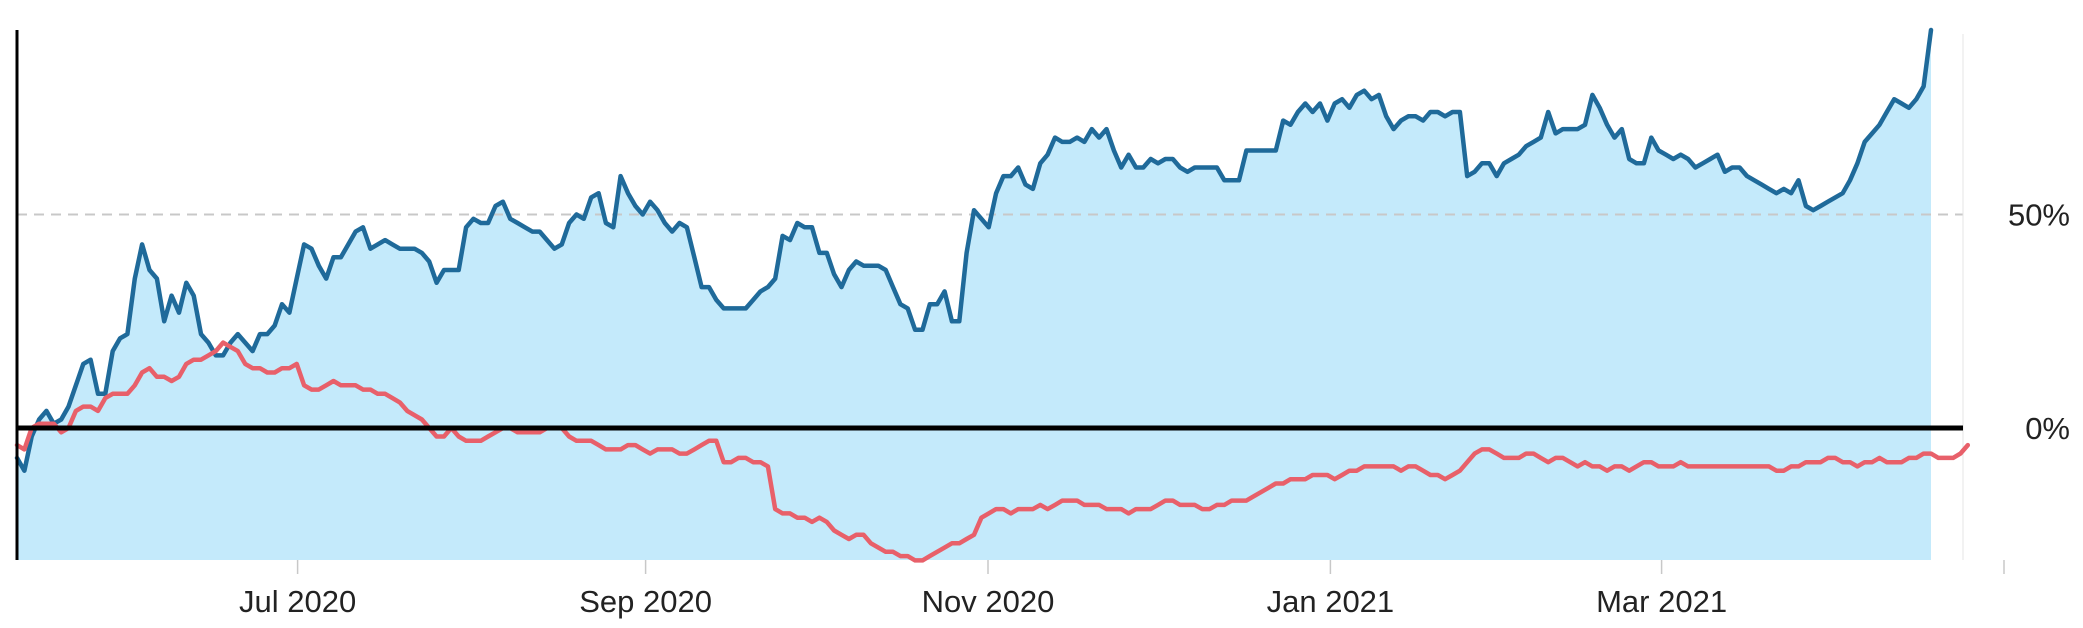 This screenshot has width=2083, height=628. What do you see at coordinates (1122, 589) in the screenshot?
I see `x-axis: Jul 2020 Sep 2020 Nov 2020 Jan 2021 Mar 2021` at bounding box center [1122, 589].